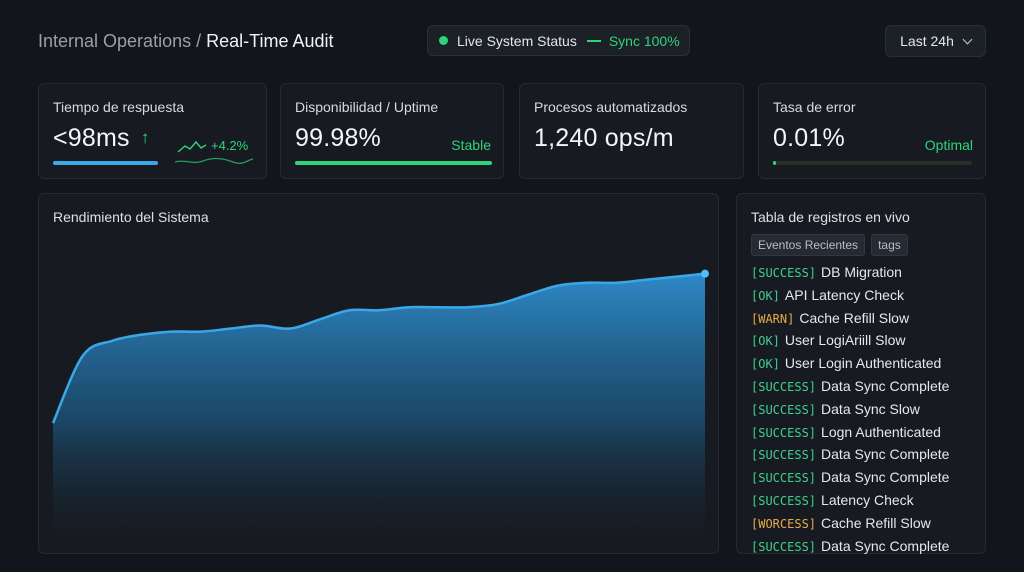 This screenshot has width=1024, height=572. I want to click on response-value: <98ms, so click(91, 138).